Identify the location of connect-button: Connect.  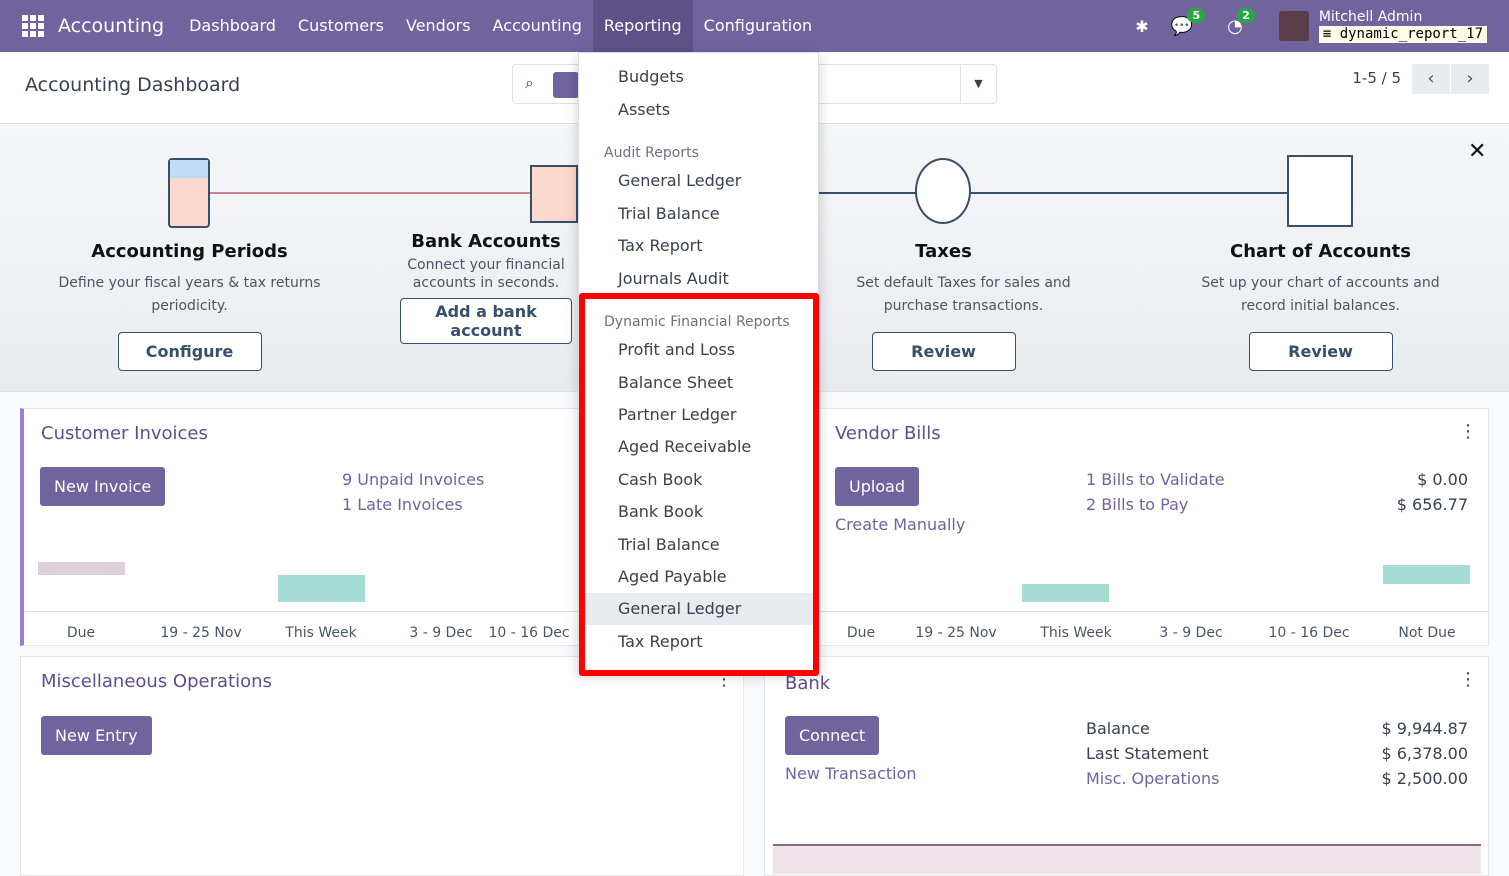
(832, 735).